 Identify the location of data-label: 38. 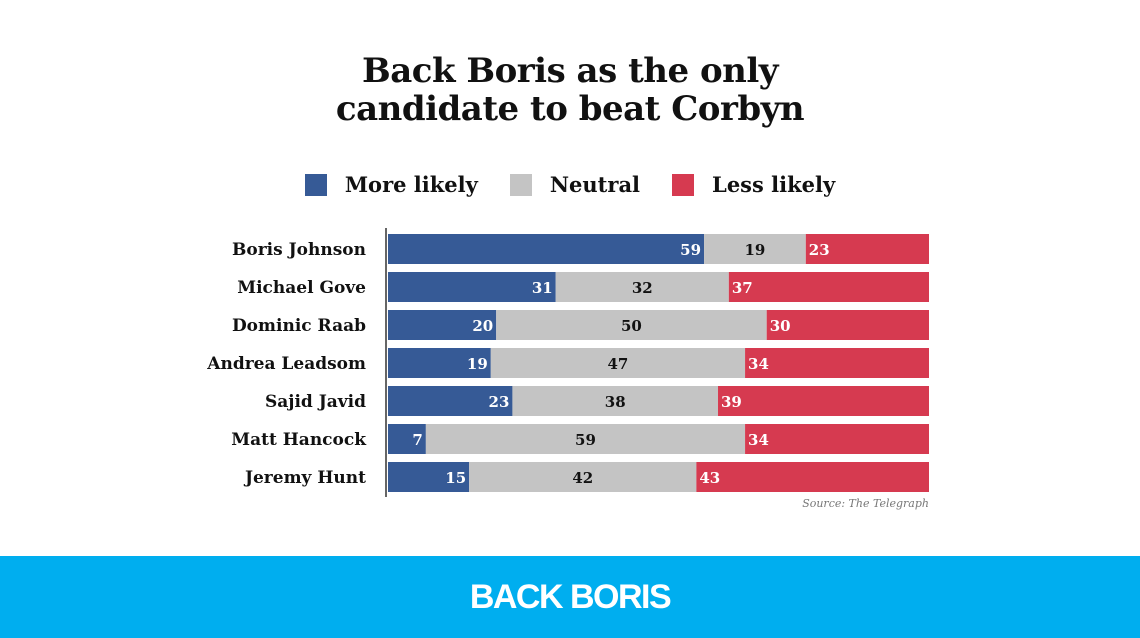
(615, 402).